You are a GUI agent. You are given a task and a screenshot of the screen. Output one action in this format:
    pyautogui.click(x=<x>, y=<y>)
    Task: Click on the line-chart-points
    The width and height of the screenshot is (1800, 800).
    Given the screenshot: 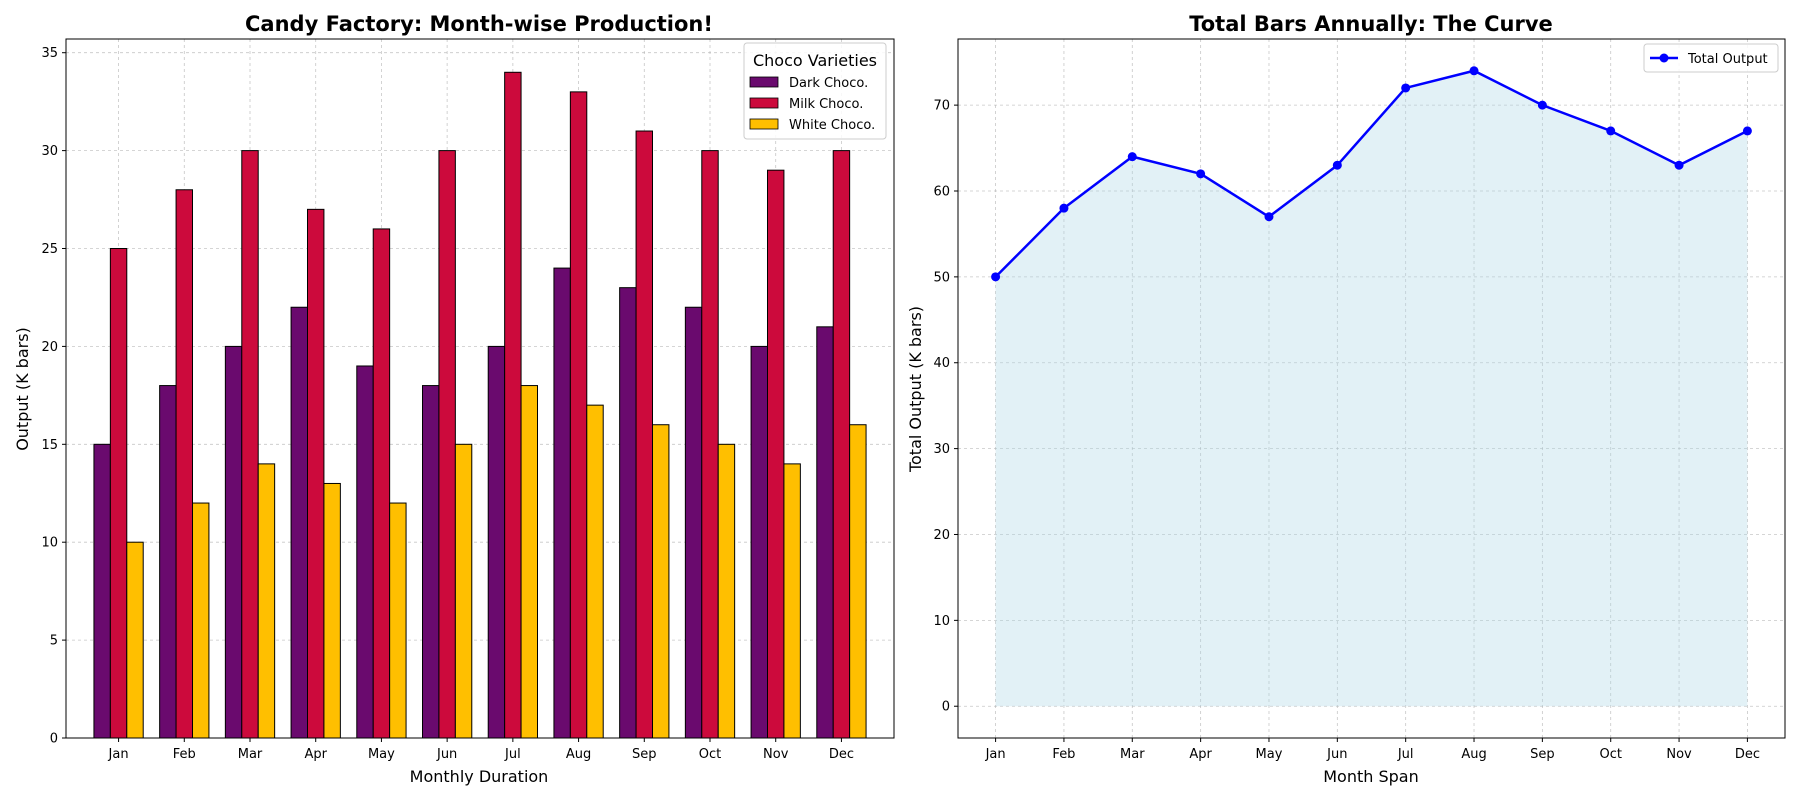 What is the action you would take?
    pyautogui.click(x=1371, y=174)
    